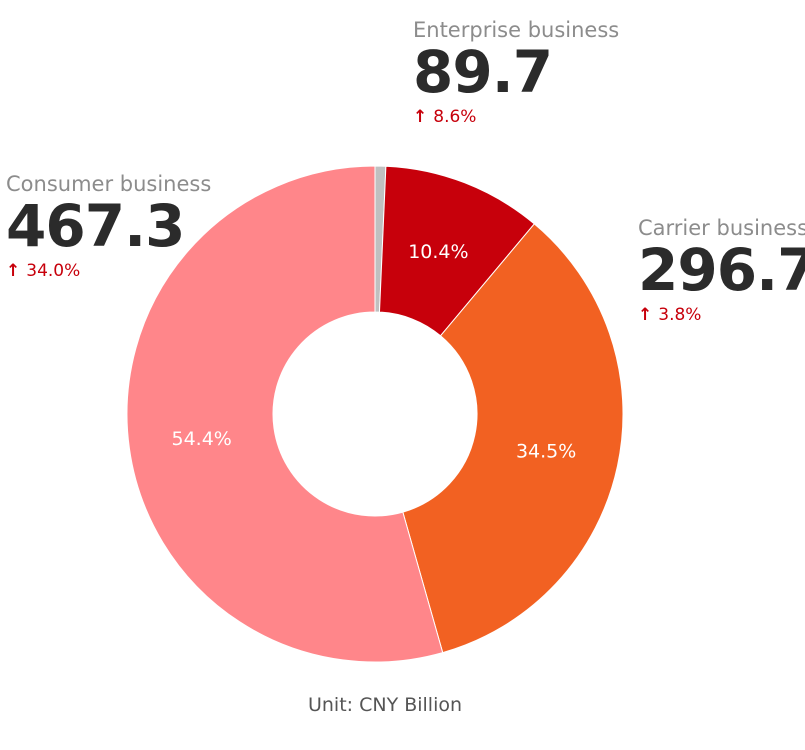  What do you see at coordinates (516, 30) in the screenshot?
I see `enterprise-name: Enterprise business` at bounding box center [516, 30].